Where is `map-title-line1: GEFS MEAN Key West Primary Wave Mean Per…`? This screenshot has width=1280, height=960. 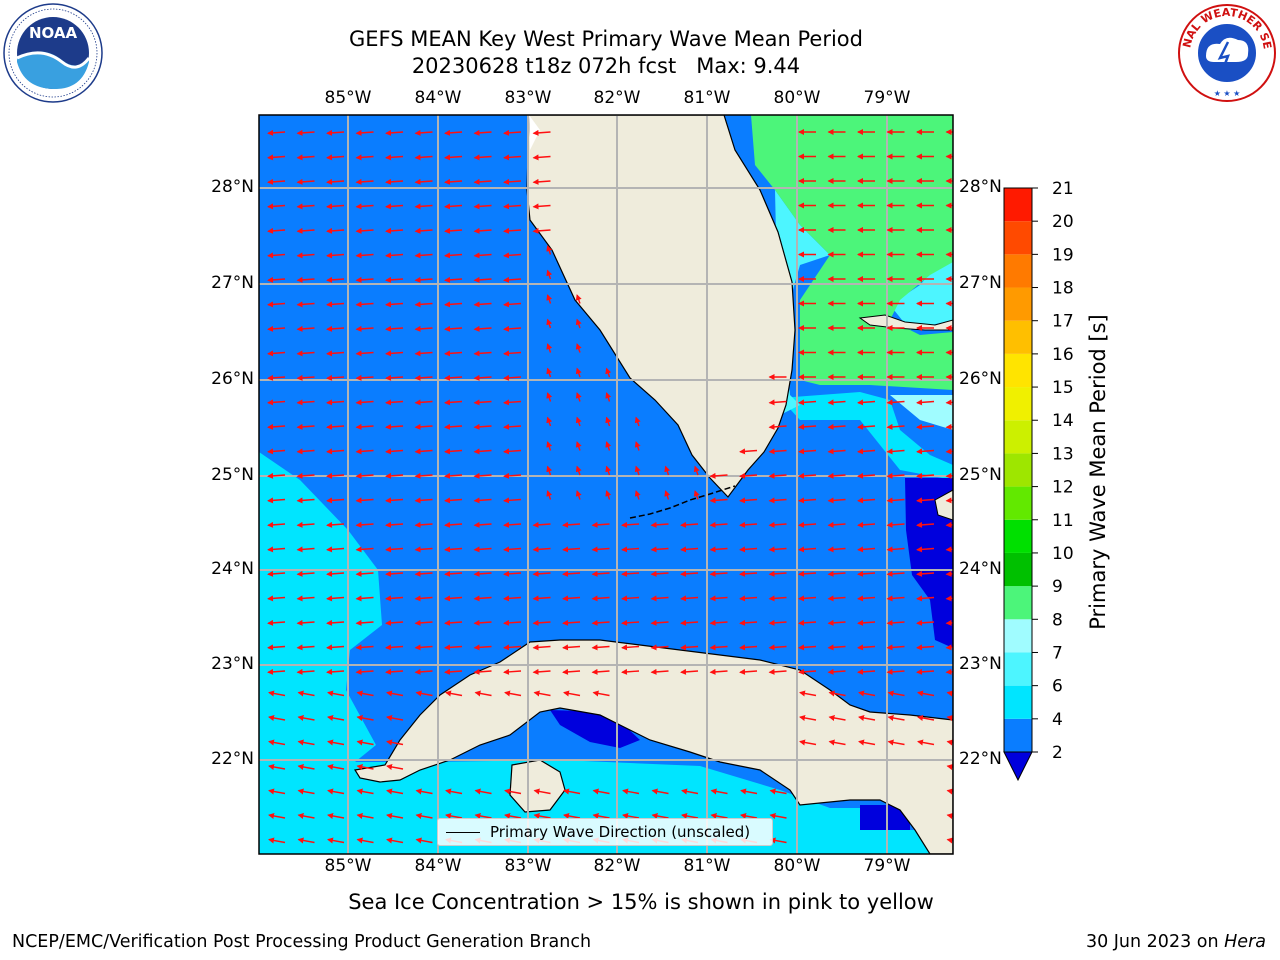 map-title-line1: GEFS MEAN Key West Primary Wave Mean Per… is located at coordinates (606, 39).